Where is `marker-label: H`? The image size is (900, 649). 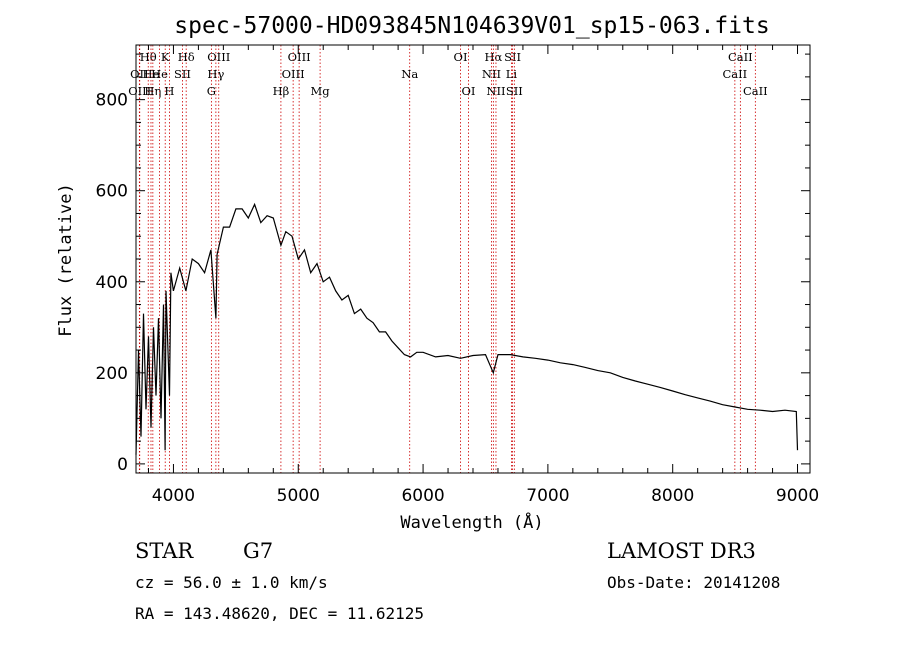 marker-label: H is located at coordinates (169, 91).